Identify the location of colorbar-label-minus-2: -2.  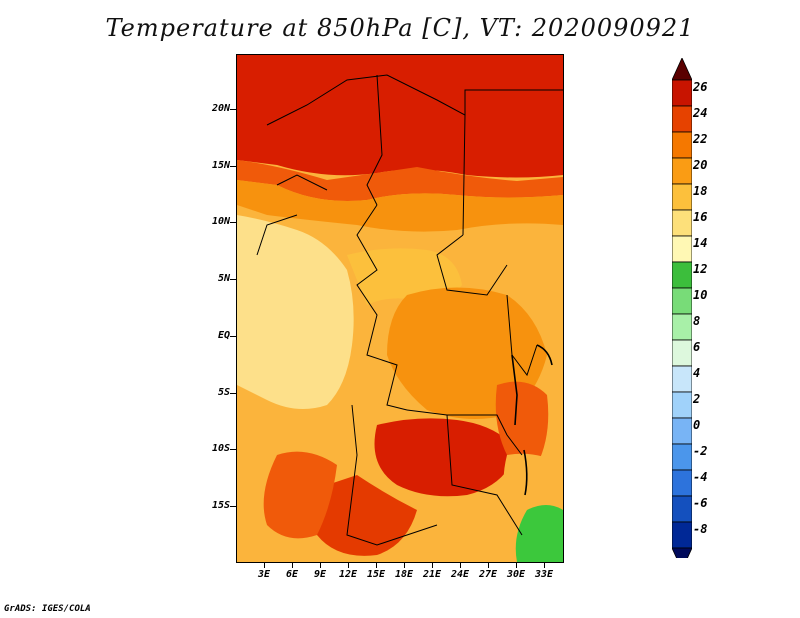
(700, 451).